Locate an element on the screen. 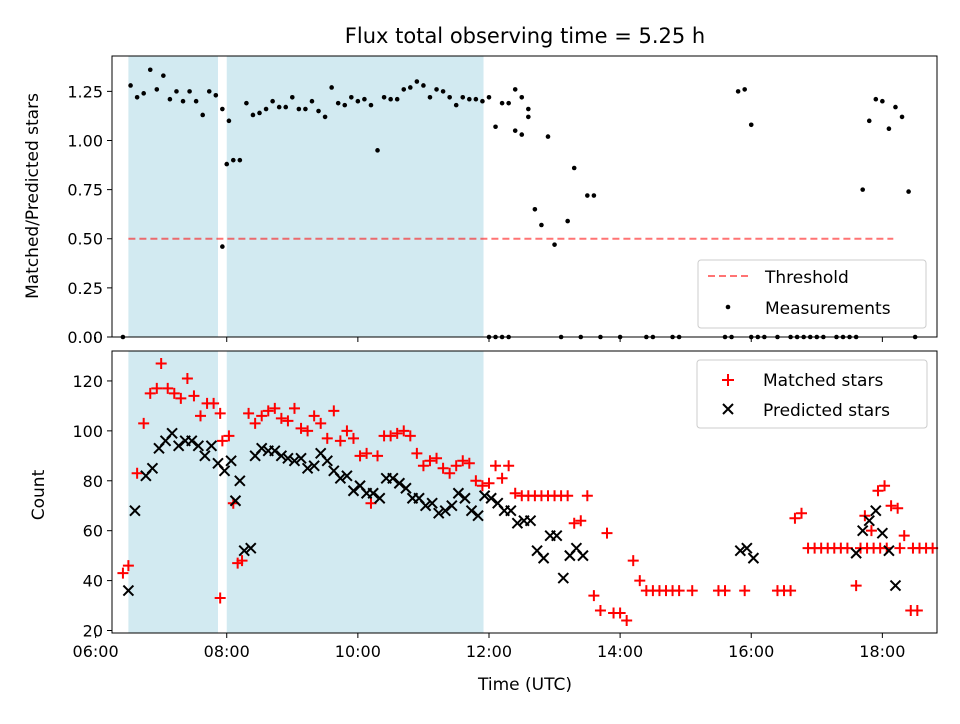 The height and width of the screenshot is (724, 960). bottom-y-axis-label: Count is located at coordinates (39, 494).